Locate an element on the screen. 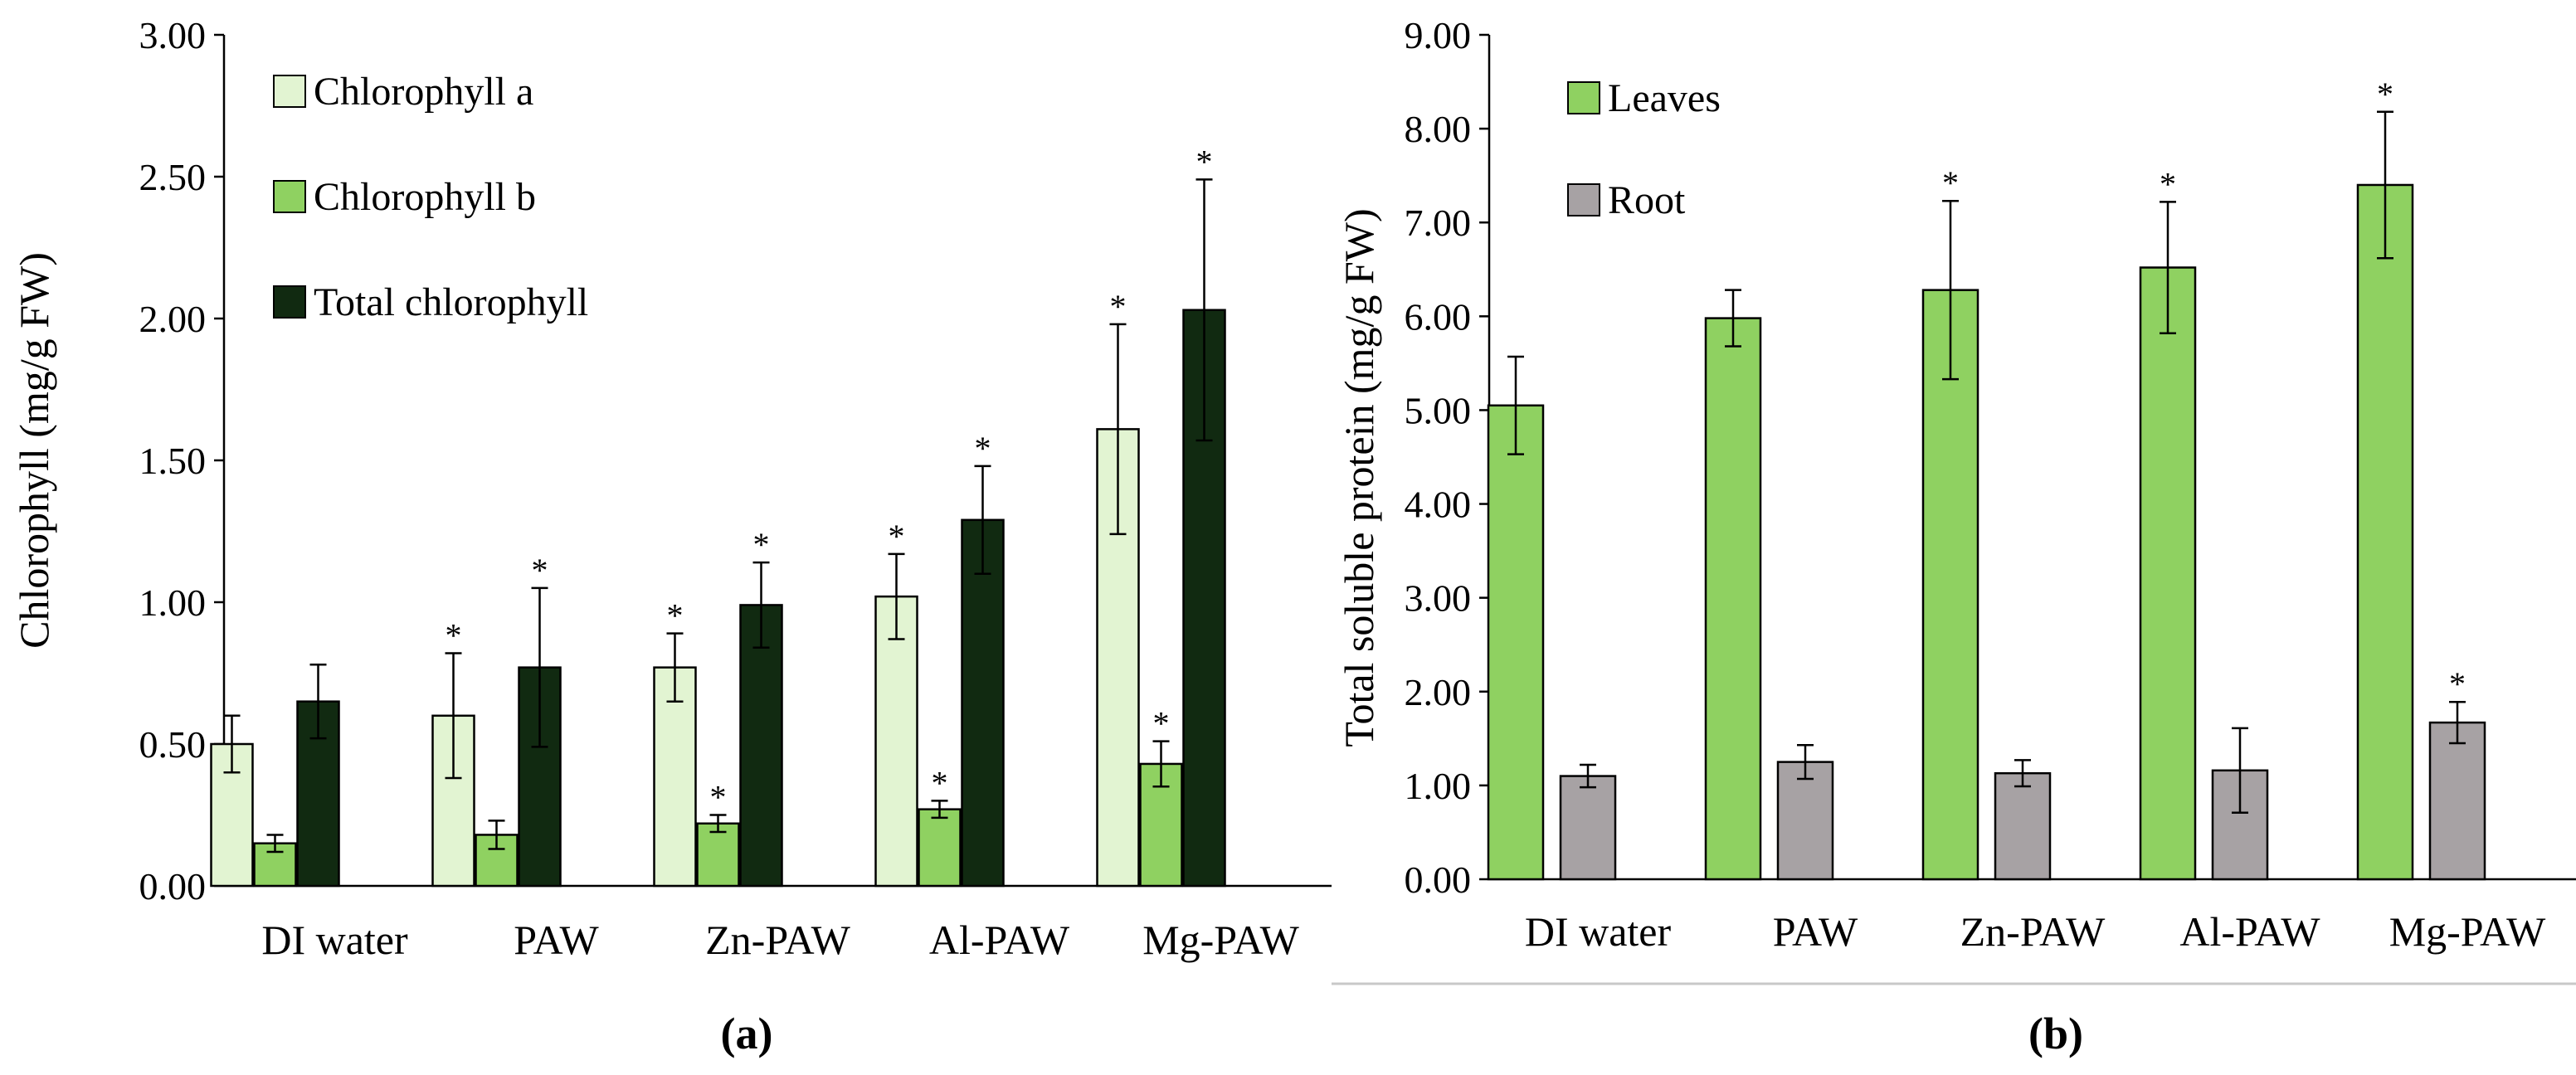 The width and height of the screenshot is (2576, 1075). bar-a-s2-c2 is located at coordinates (761, 746).